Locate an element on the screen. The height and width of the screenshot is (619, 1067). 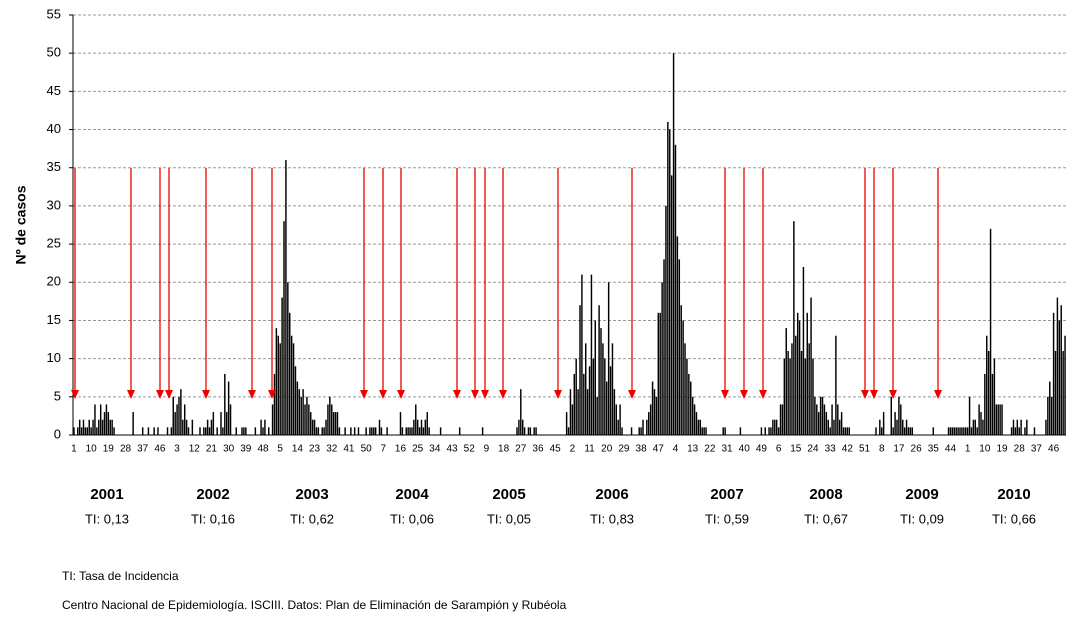
year-label: 2010 is located at coordinates (1013, 494).